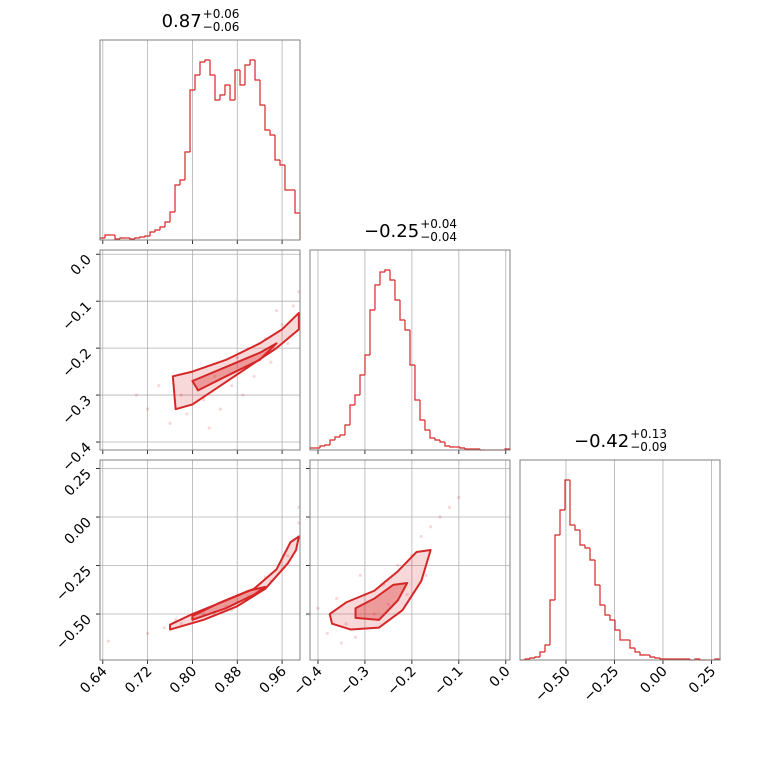 This screenshot has height=760, width=760. What do you see at coordinates (553, 685) in the screenshot?
I see `x-tick-label: −0.50` at bounding box center [553, 685].